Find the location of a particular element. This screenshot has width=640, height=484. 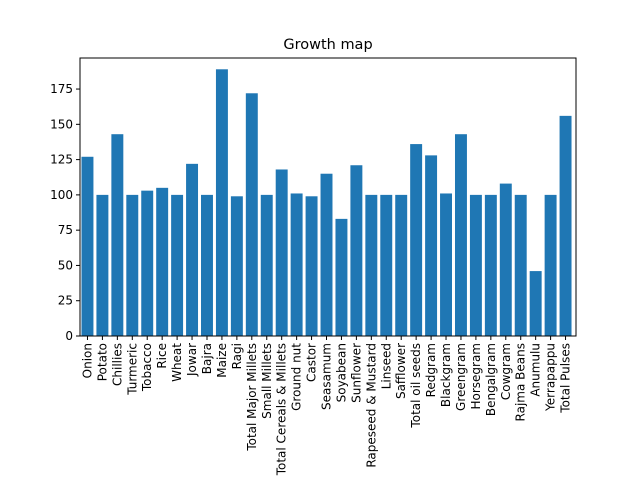

y-tick-label: 175 is located at coordinates (61, 89).